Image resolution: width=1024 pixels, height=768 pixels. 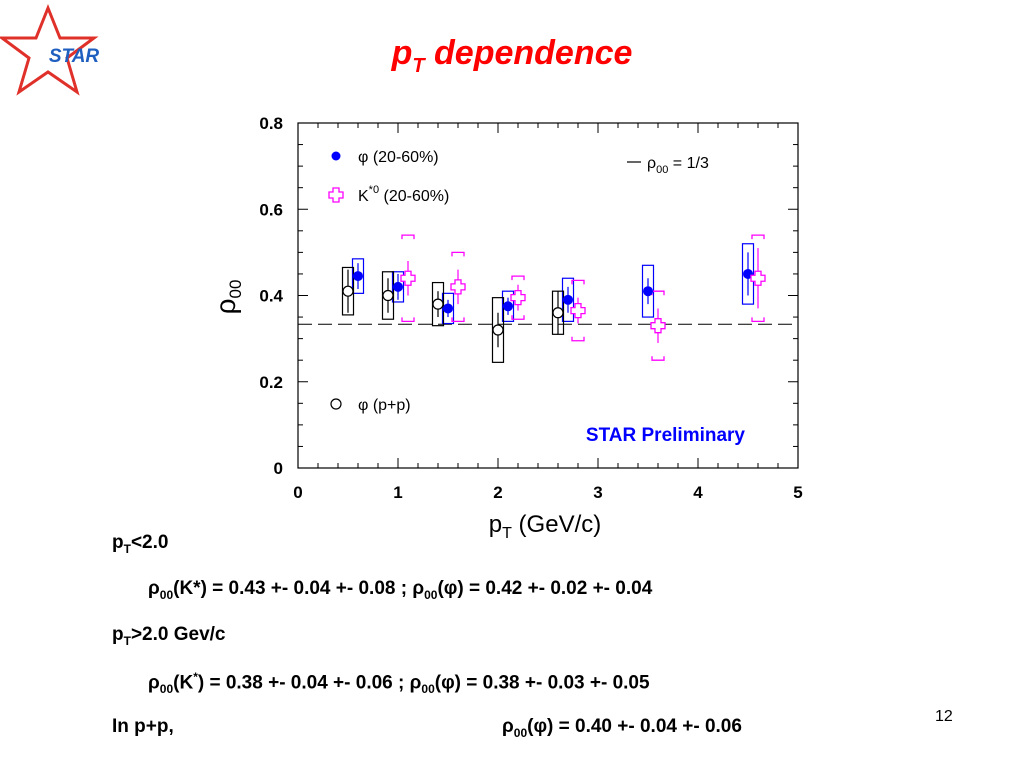 I want to click on r2-sub1: 00, so click(x=166, y=594).